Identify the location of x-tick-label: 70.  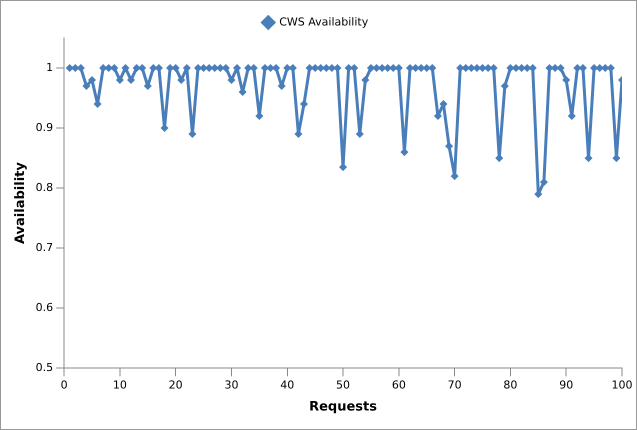
(455, 385).